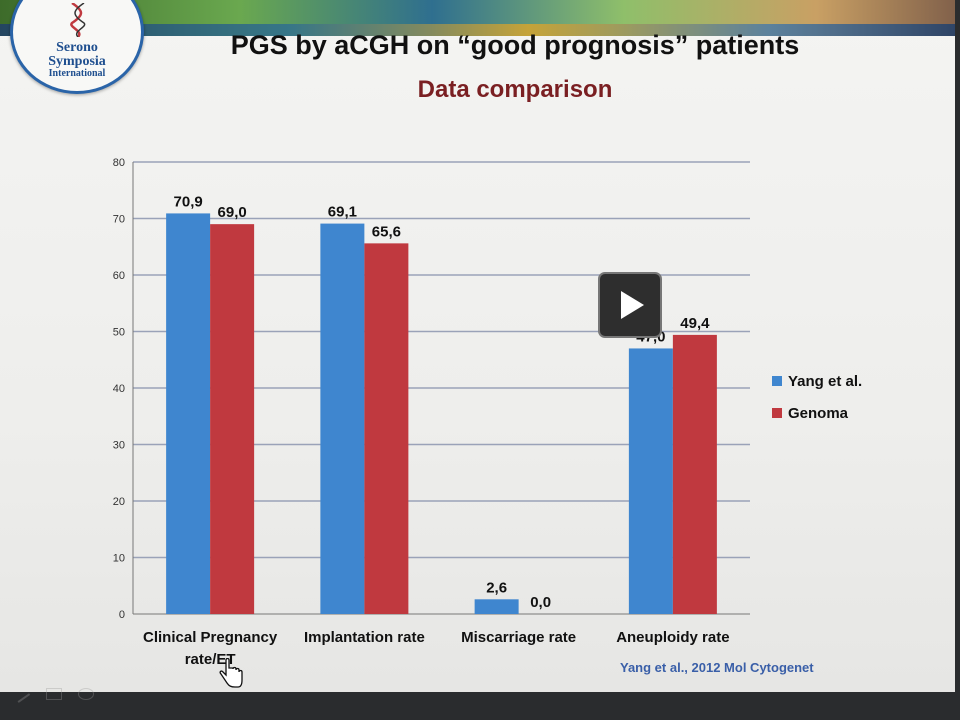 Image resolution: width=960 pixels, height=720 pixels. What do you see at coordinates (119, 559) in the screenshot?
I see `y-tick-label: 10` at bounding box center [119, 559].